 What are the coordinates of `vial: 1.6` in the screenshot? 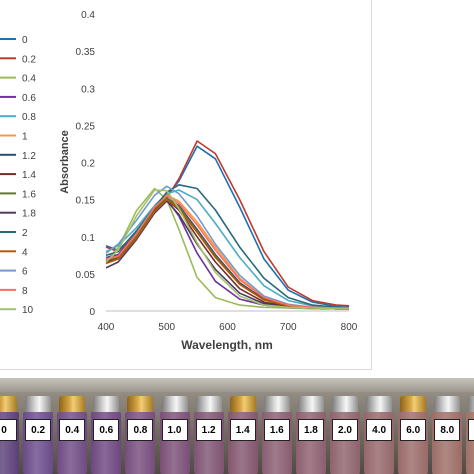 It's located at (277, 435).